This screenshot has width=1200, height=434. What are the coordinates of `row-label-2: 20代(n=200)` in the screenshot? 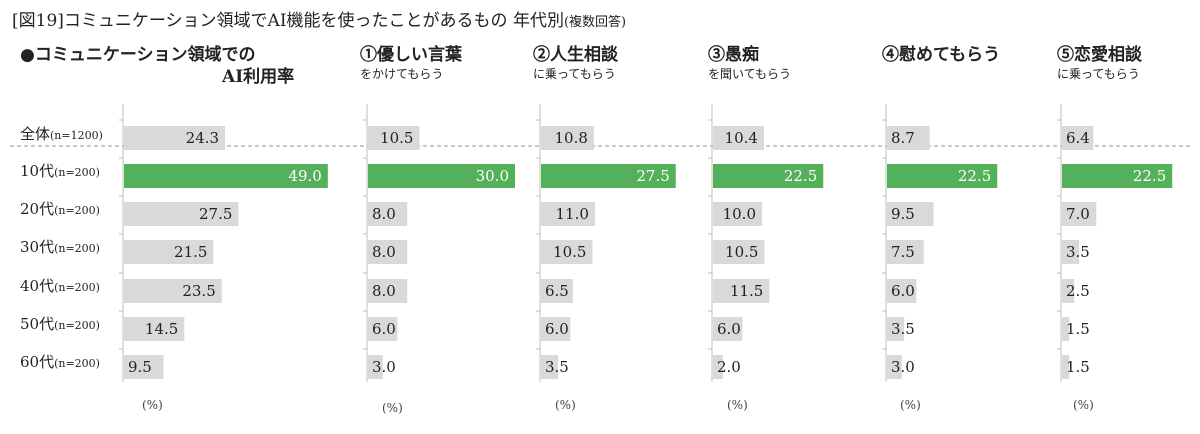 It's located at (60, 208).